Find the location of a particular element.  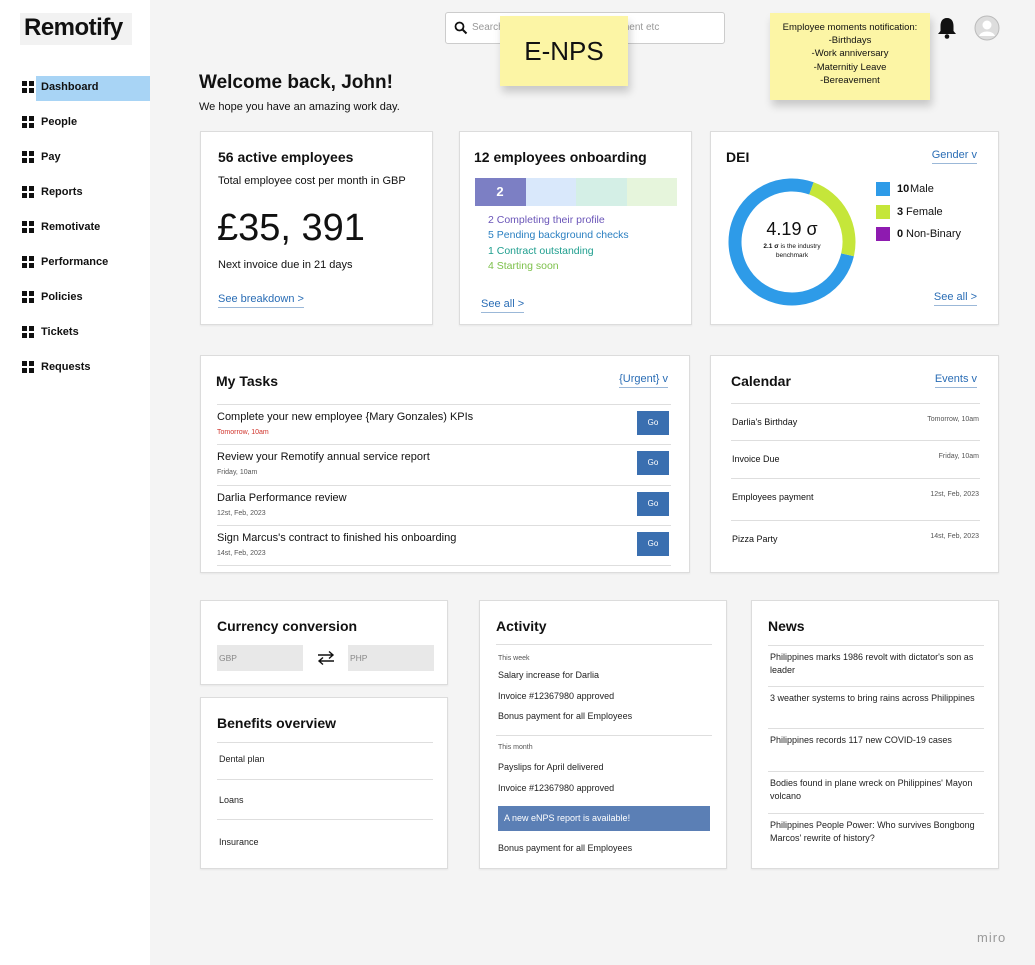

section-label: This month is located at coordinates (515, 747).